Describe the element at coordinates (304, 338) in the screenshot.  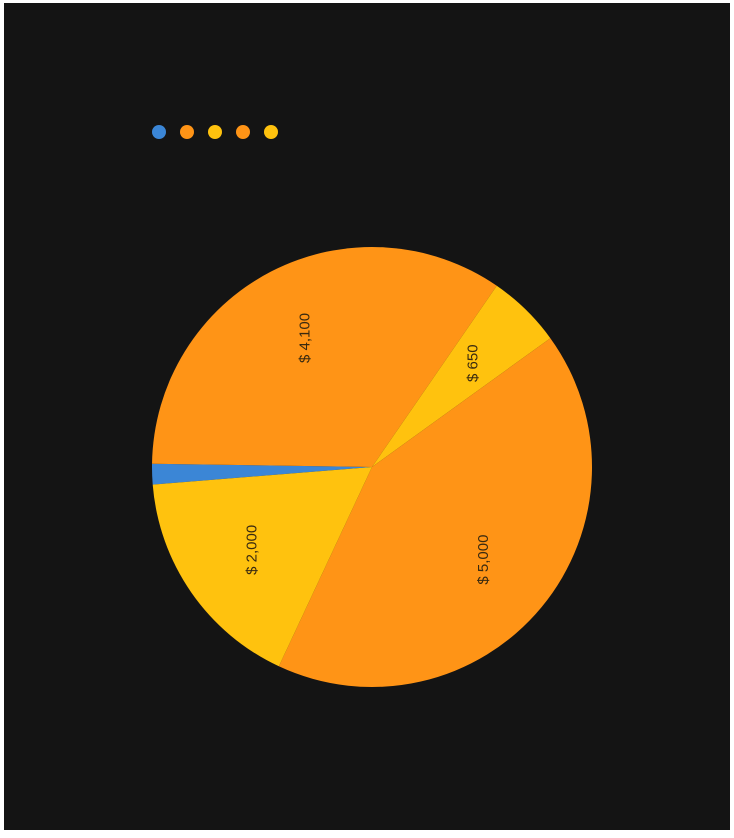
I see `data-label: $ 4,100` at that location.